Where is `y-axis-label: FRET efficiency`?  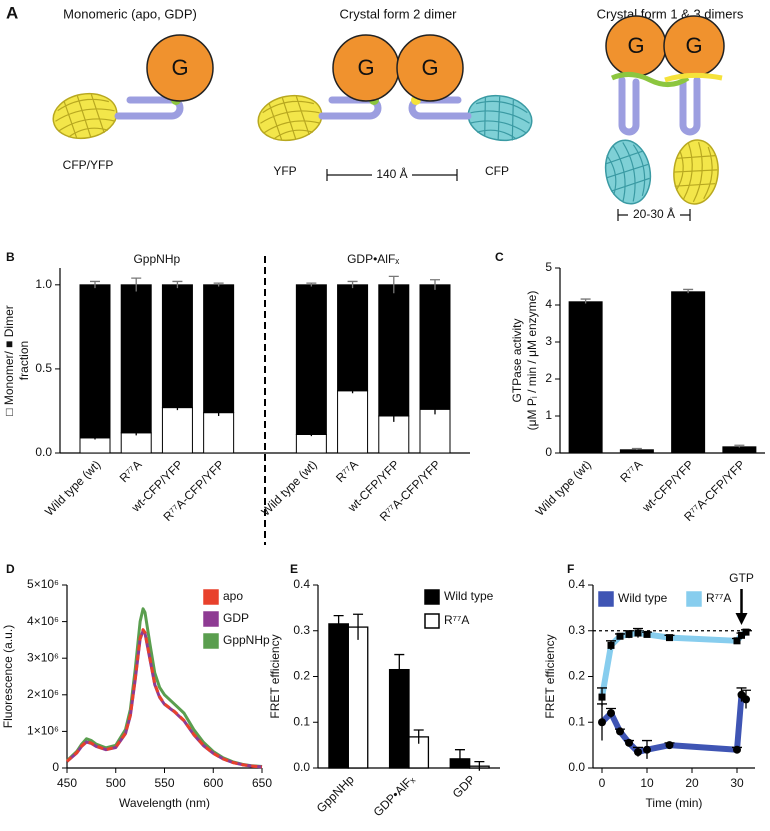
y-axis-label: FRET efficiency is located at coordinates (275, 676).